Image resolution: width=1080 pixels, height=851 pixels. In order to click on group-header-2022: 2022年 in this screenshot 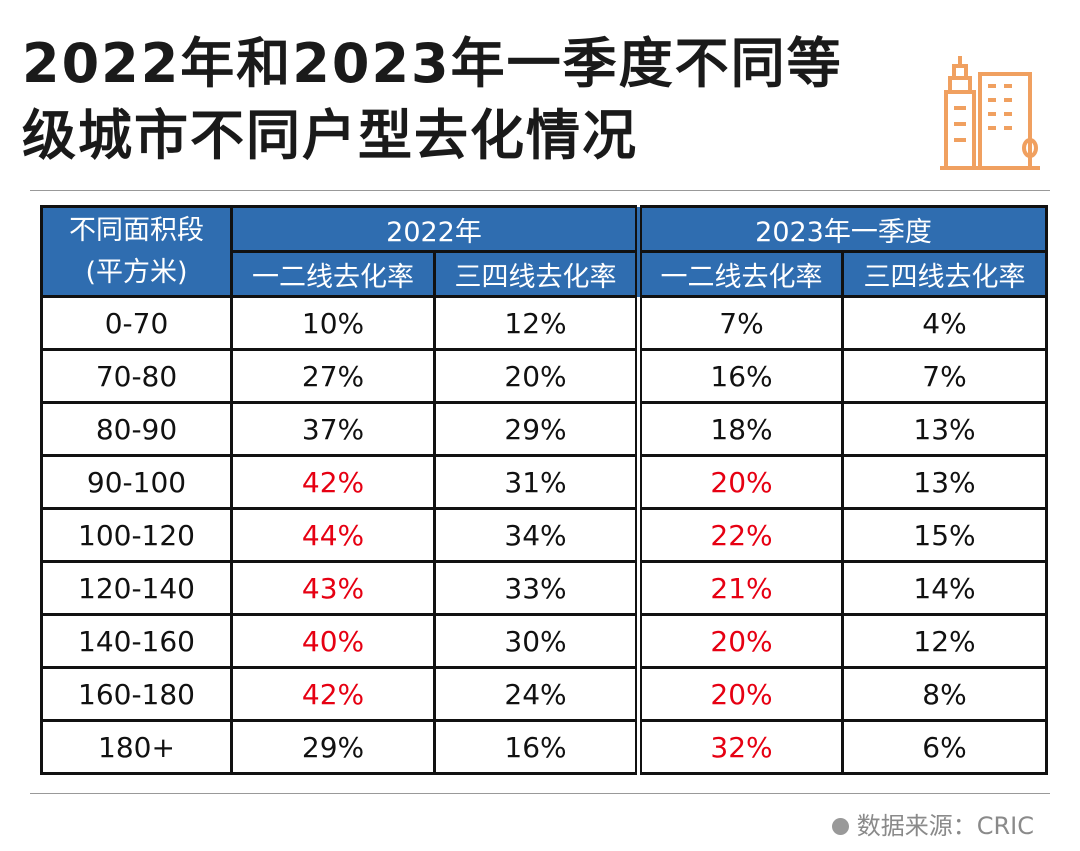, I will do `click(435, 229)`.